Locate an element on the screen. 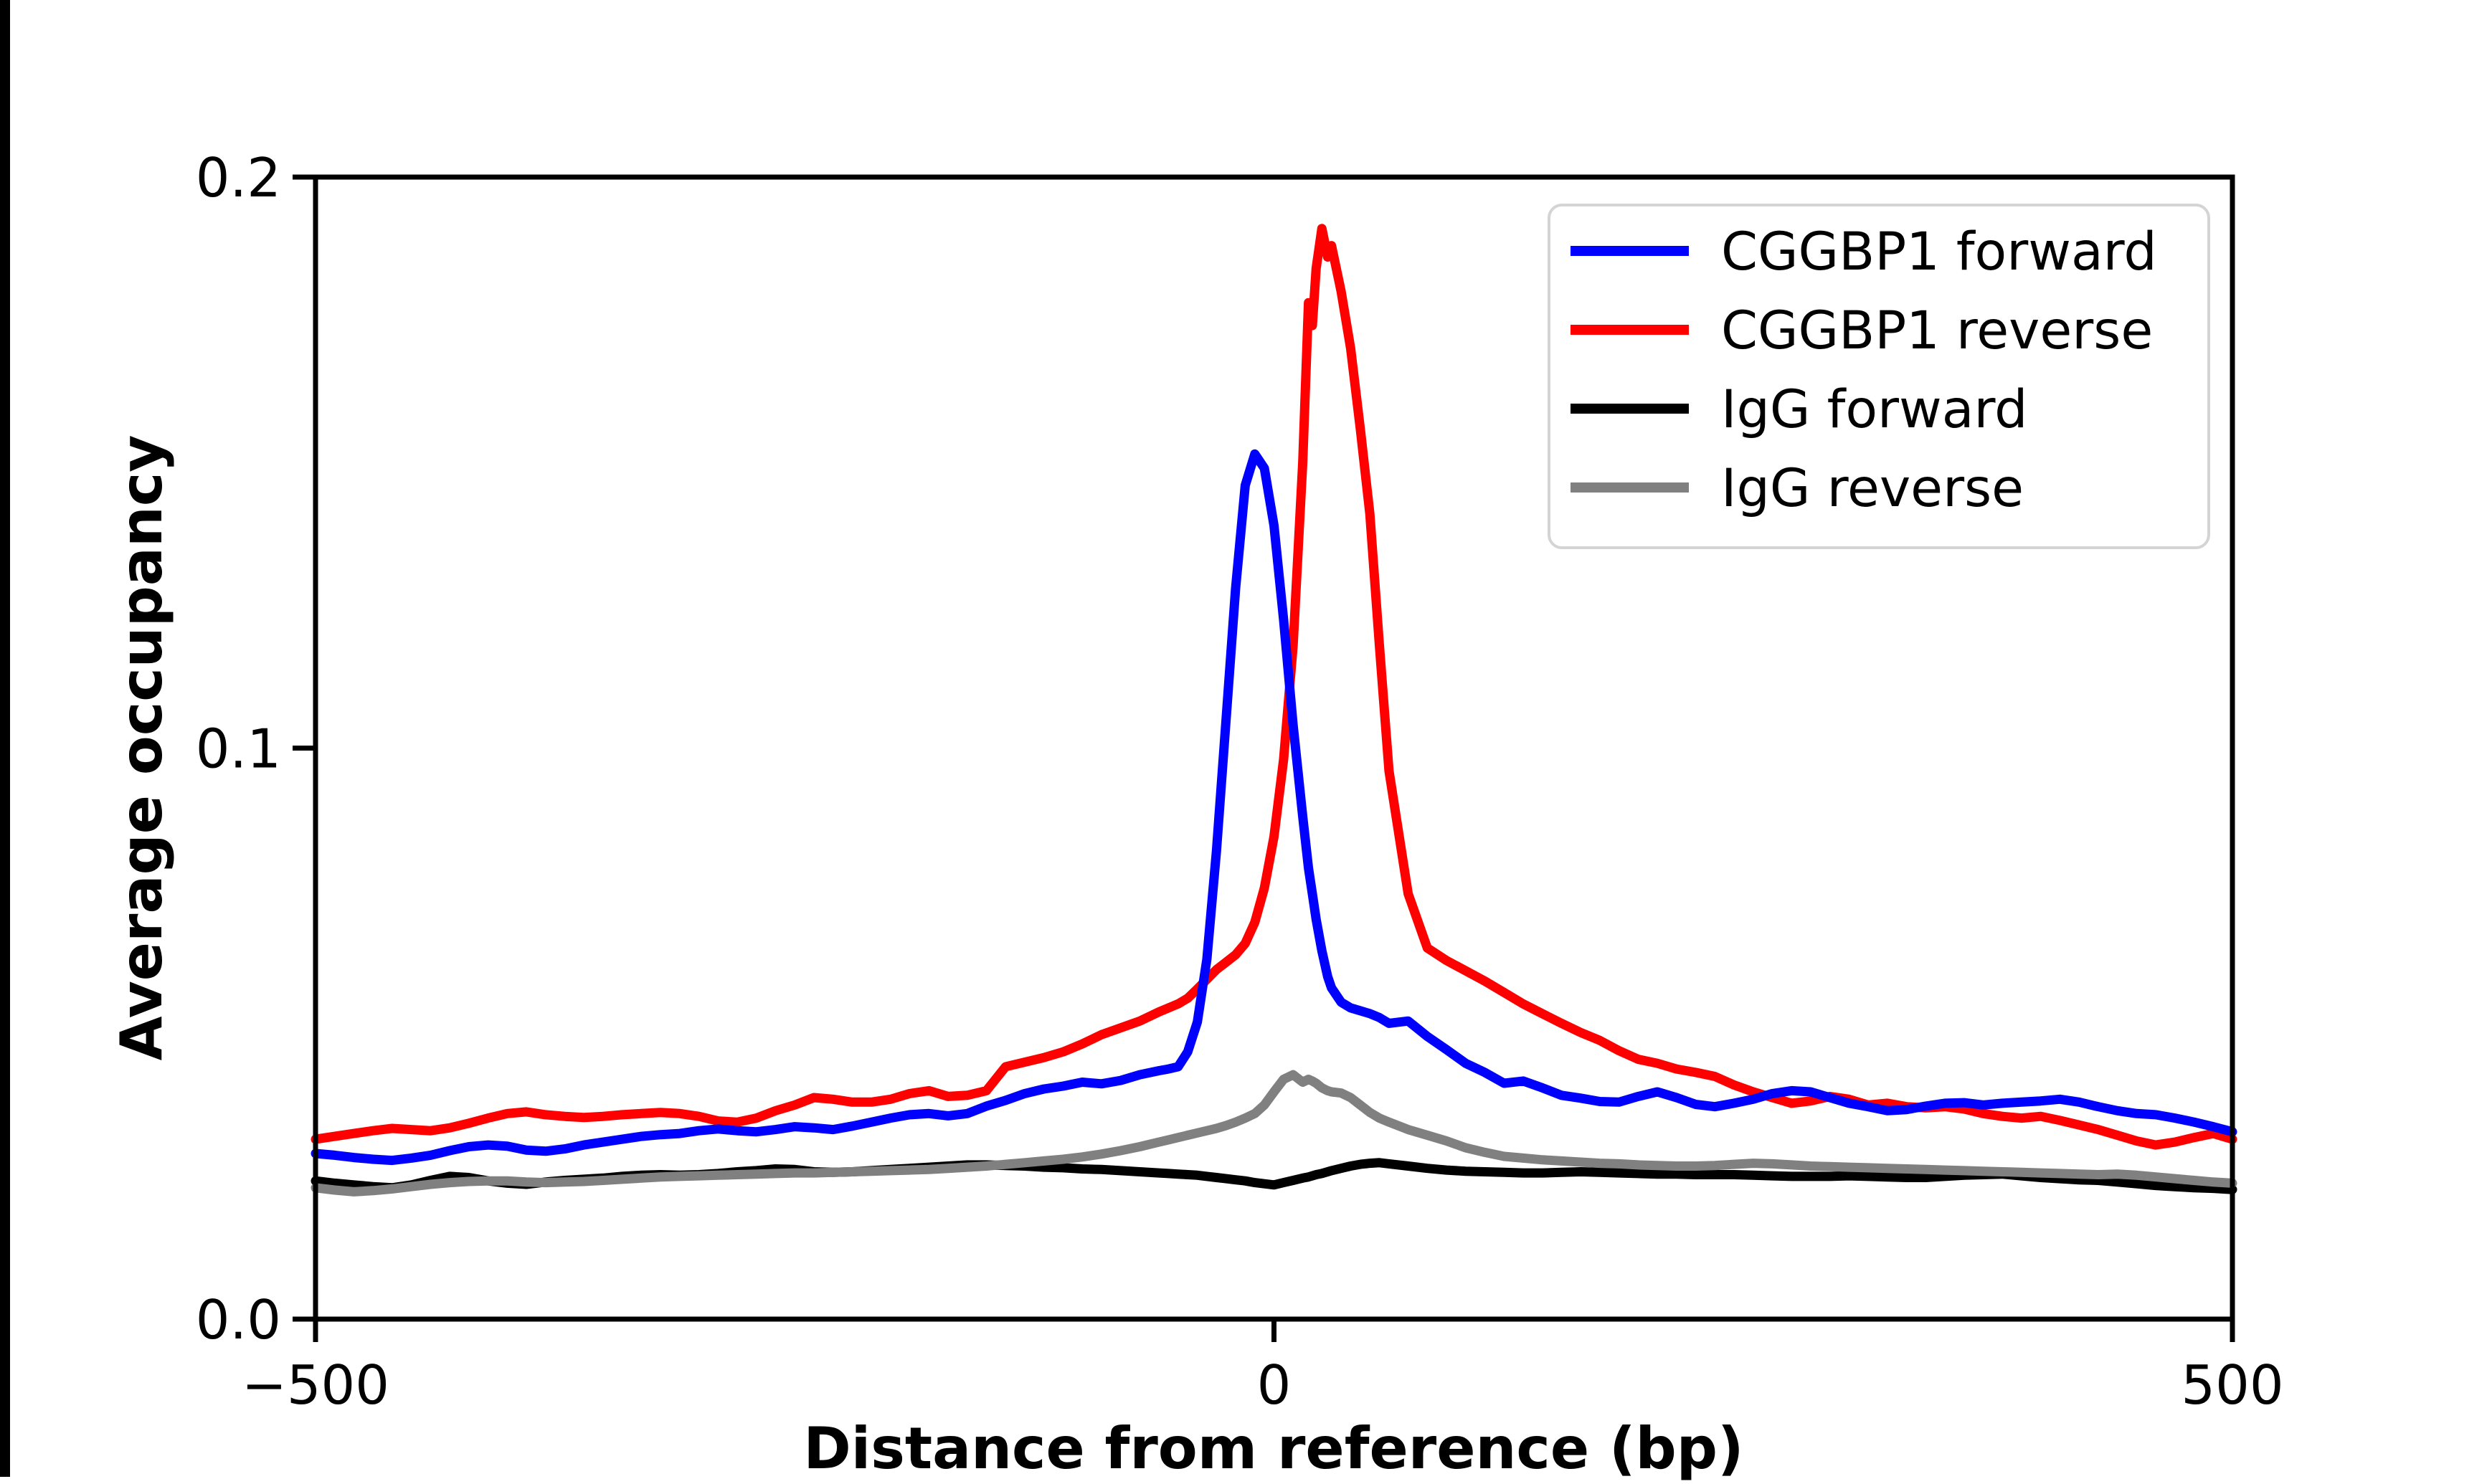 The height and width of the screenshot is (1484, 2487). y-axis-label: Average occupancy is located at coordinates (142, 748).